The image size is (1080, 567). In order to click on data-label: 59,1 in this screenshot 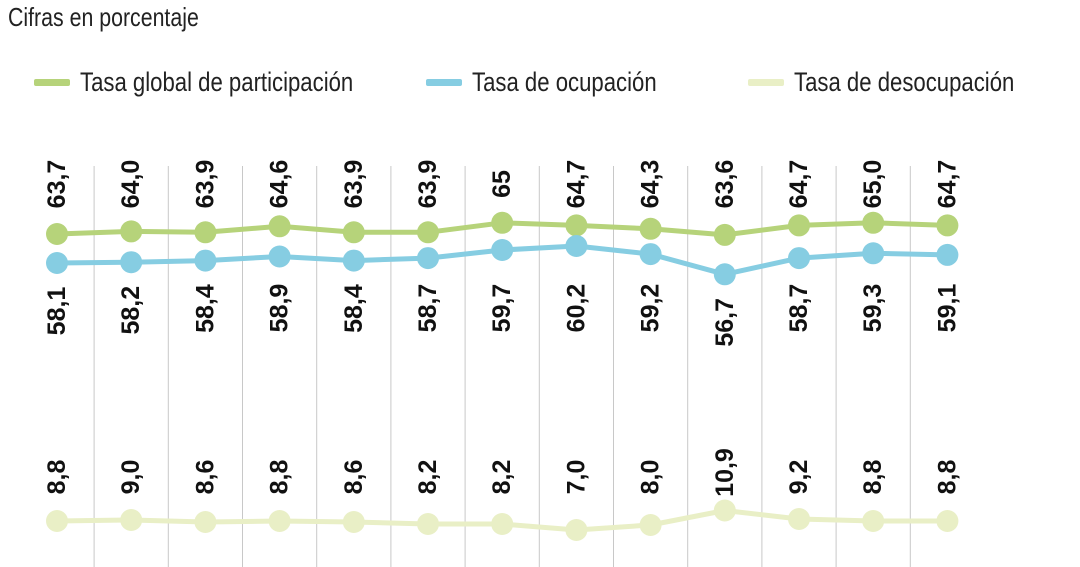, I will do `click(947, 308)`.